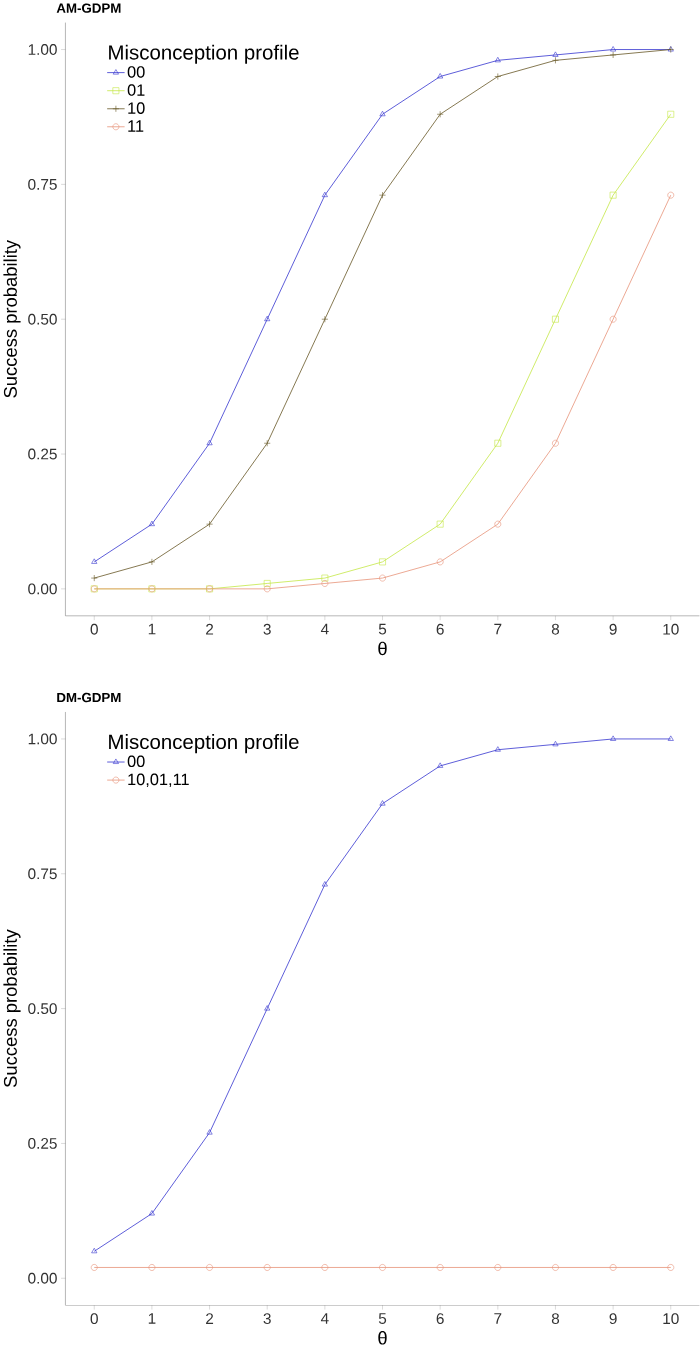  I want to click on x-tick-label: 10, so click(671, 629).